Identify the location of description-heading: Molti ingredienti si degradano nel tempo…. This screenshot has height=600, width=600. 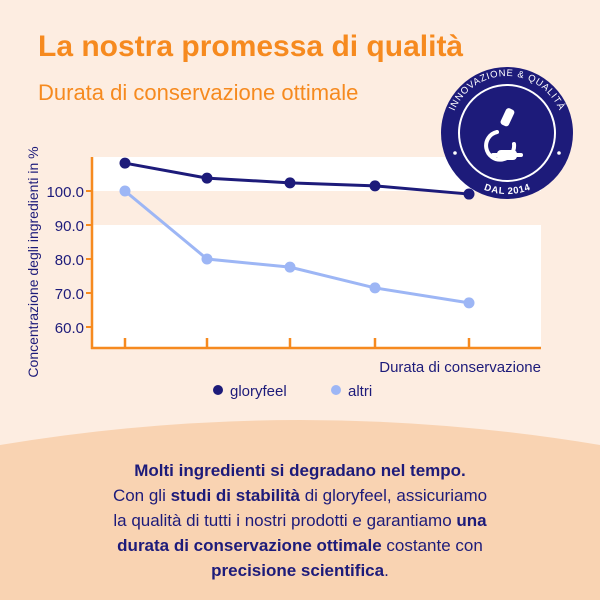
(300, 470).